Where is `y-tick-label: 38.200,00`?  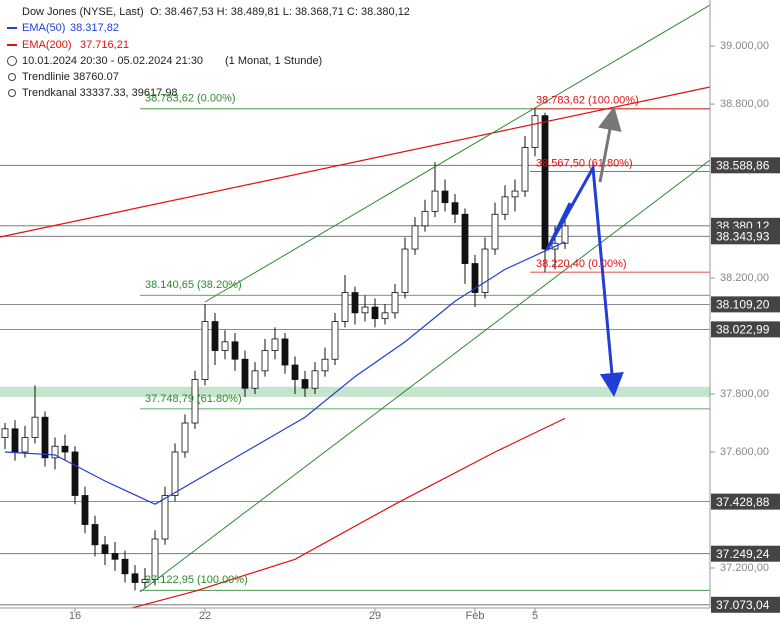 y-tick-label: 38.200,00 is located at coordinates (744, 278).